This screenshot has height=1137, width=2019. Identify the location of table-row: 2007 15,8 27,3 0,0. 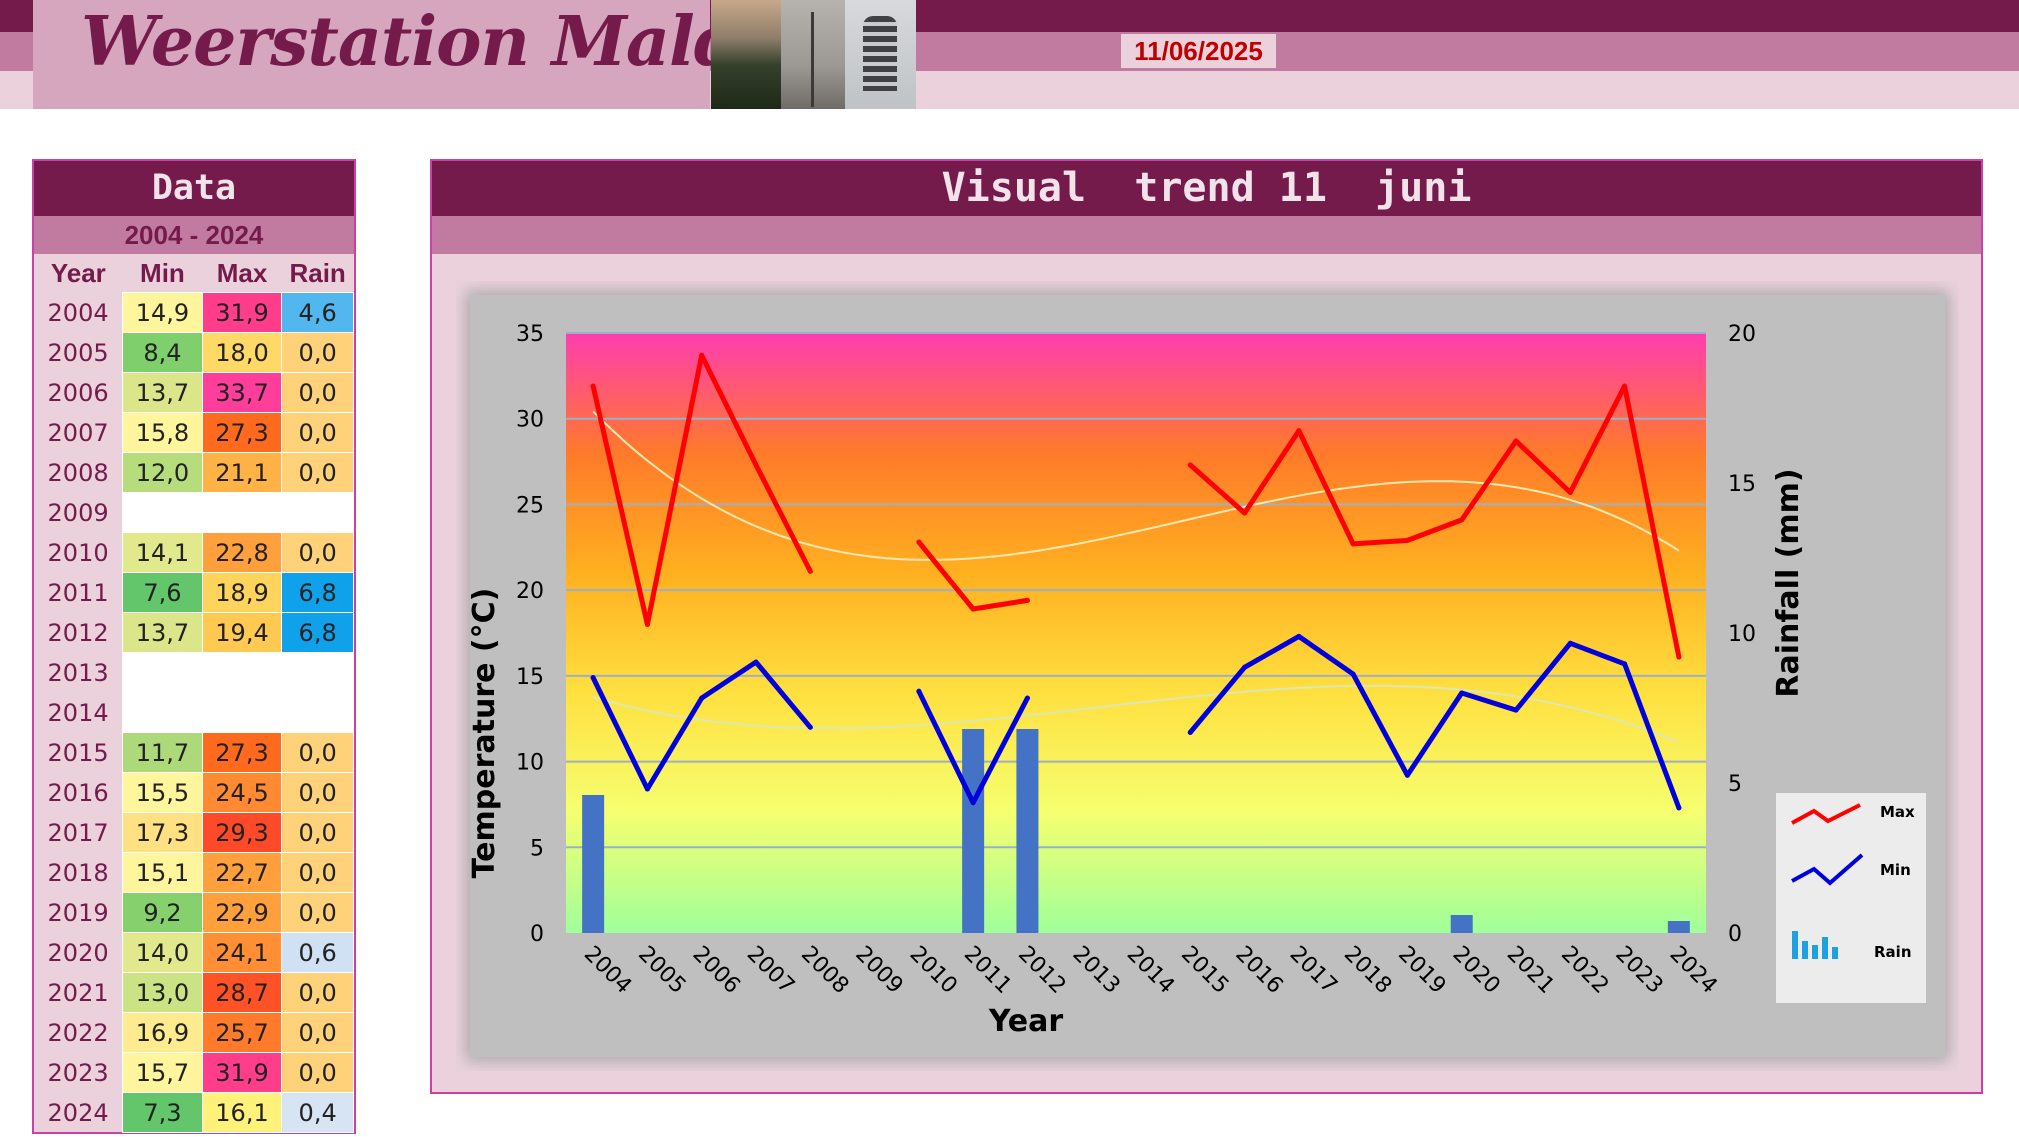
(194, 432).